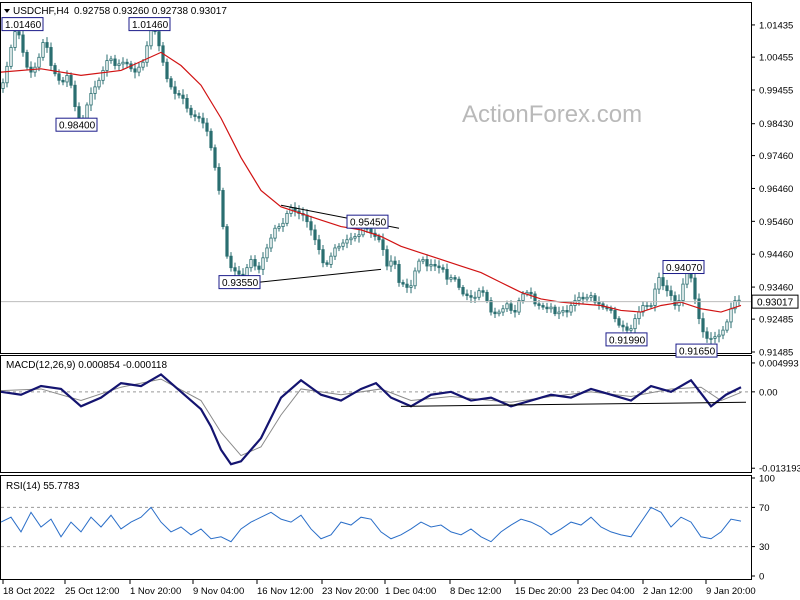 This screenshot has width=800, height=600. What do you see at coordinates (776, 255) in the screenshot?
I see `price-tick-label: 0.94460` at bounding box center [776, 255].